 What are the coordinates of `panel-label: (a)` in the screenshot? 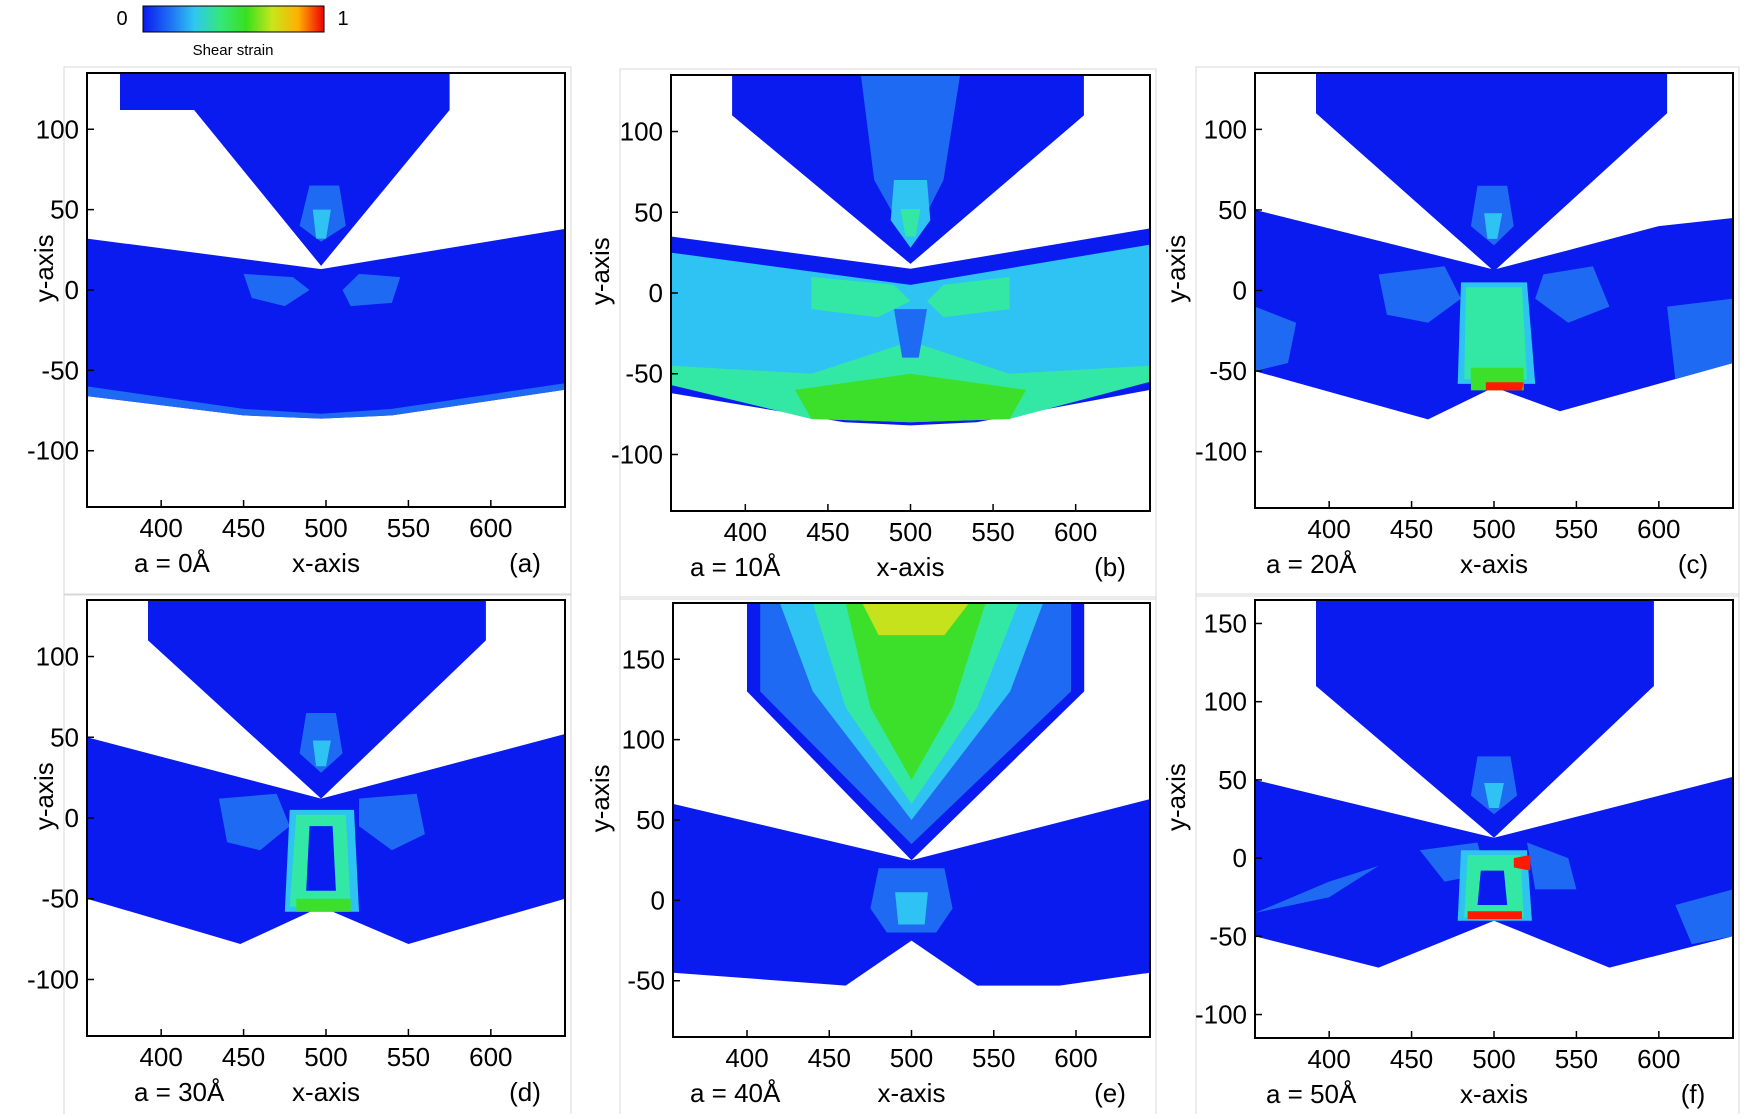 It's located at (525, 563).